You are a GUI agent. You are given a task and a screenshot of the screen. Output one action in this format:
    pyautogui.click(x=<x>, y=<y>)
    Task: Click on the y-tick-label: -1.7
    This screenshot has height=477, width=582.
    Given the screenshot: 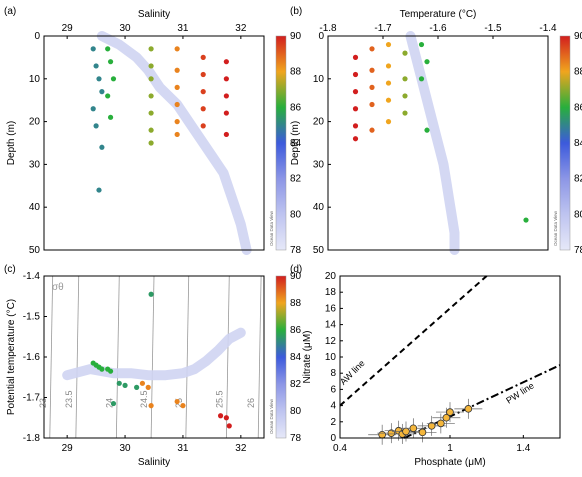 What is the action you would take?
    pyautogui.click(x=32, y=398)
    